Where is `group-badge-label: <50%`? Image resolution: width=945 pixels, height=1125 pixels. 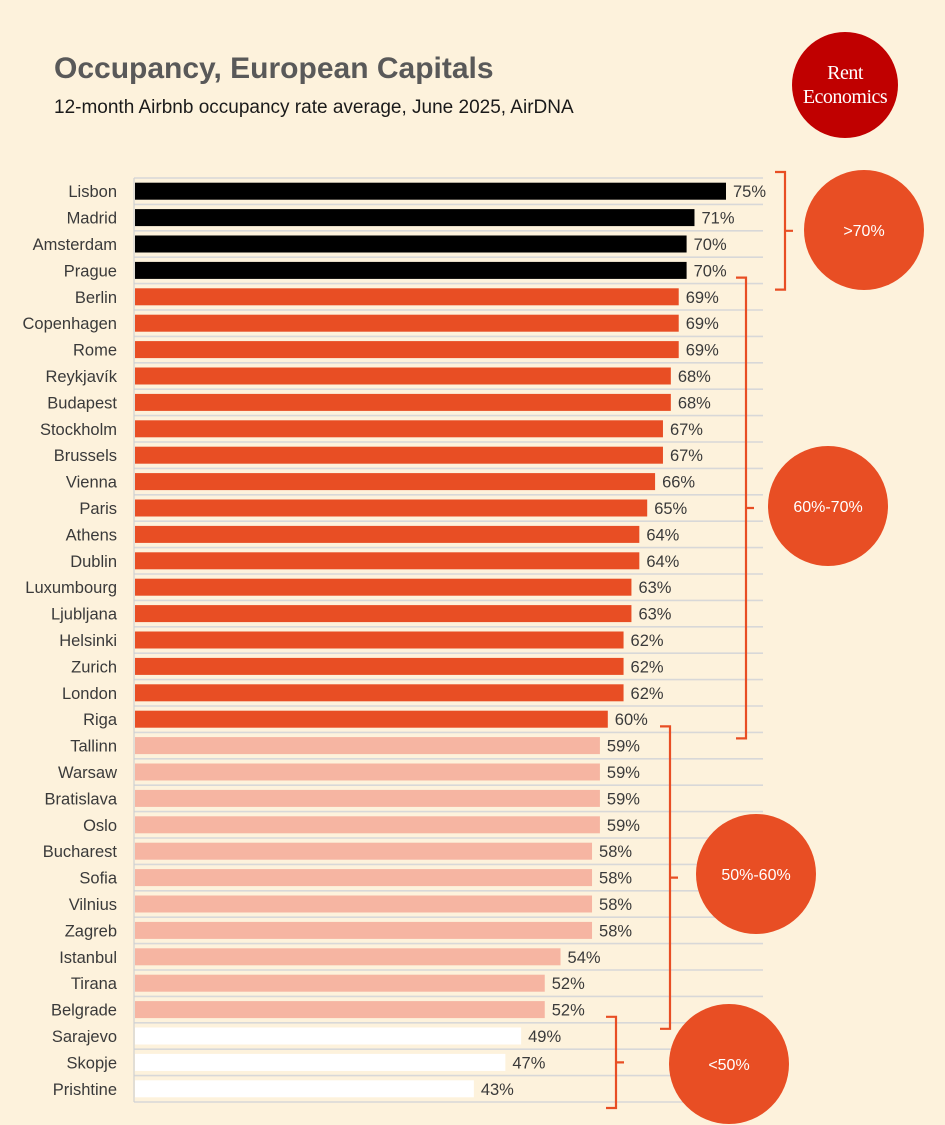
group-badge-label: <50% is located at coordinates (728, 1065).